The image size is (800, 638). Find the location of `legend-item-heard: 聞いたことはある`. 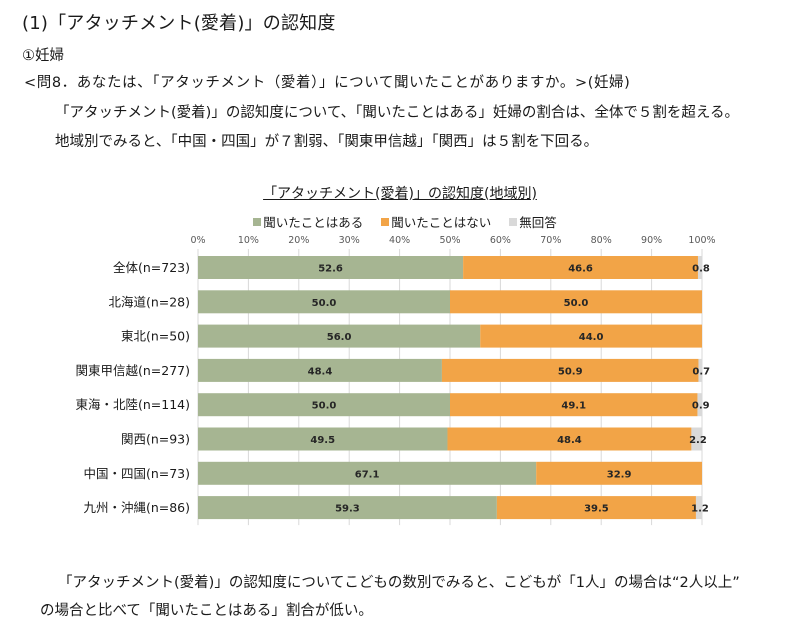

legend-item-heard: 聞いたことはある is located at coordinates (308, 221).